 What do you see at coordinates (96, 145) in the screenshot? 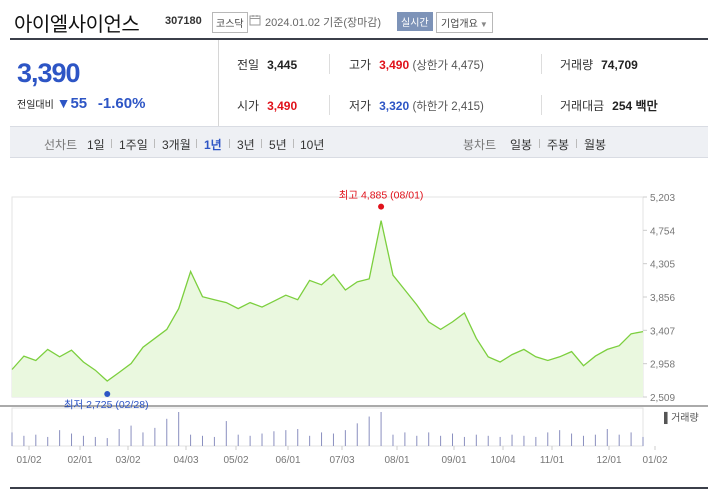
I see `period-1d: 1일` at bounding box center [96, 145].